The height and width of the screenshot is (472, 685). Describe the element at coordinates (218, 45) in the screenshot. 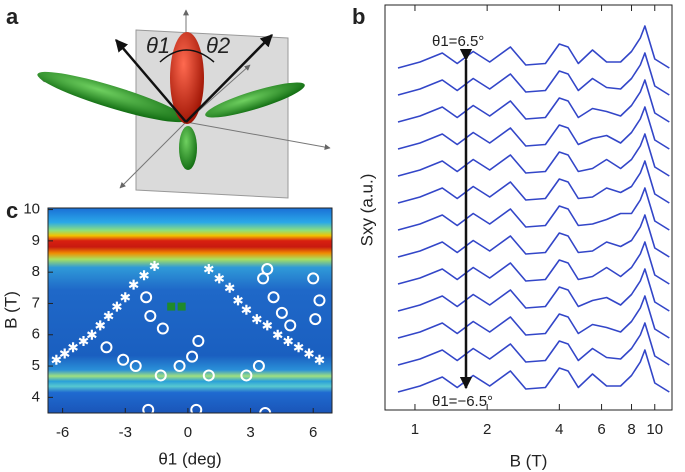

I see `theta-label: θ2` at that location.